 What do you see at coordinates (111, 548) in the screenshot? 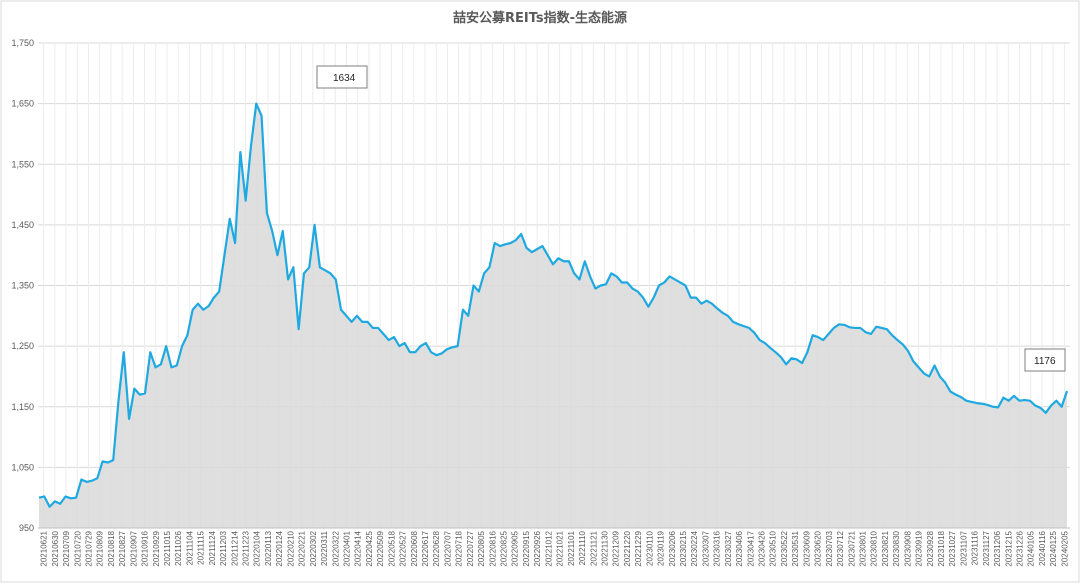
I see `x-tick-label: 20210818` at bounding box center [111, 548].